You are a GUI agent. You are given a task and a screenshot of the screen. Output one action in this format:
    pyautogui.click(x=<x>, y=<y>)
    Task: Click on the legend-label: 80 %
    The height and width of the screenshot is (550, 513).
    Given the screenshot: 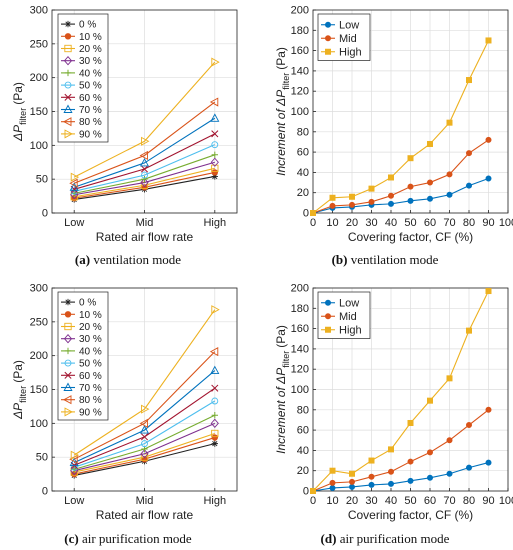 What is the action you would take?
    pyautogui.click(x=90, y=400)
    